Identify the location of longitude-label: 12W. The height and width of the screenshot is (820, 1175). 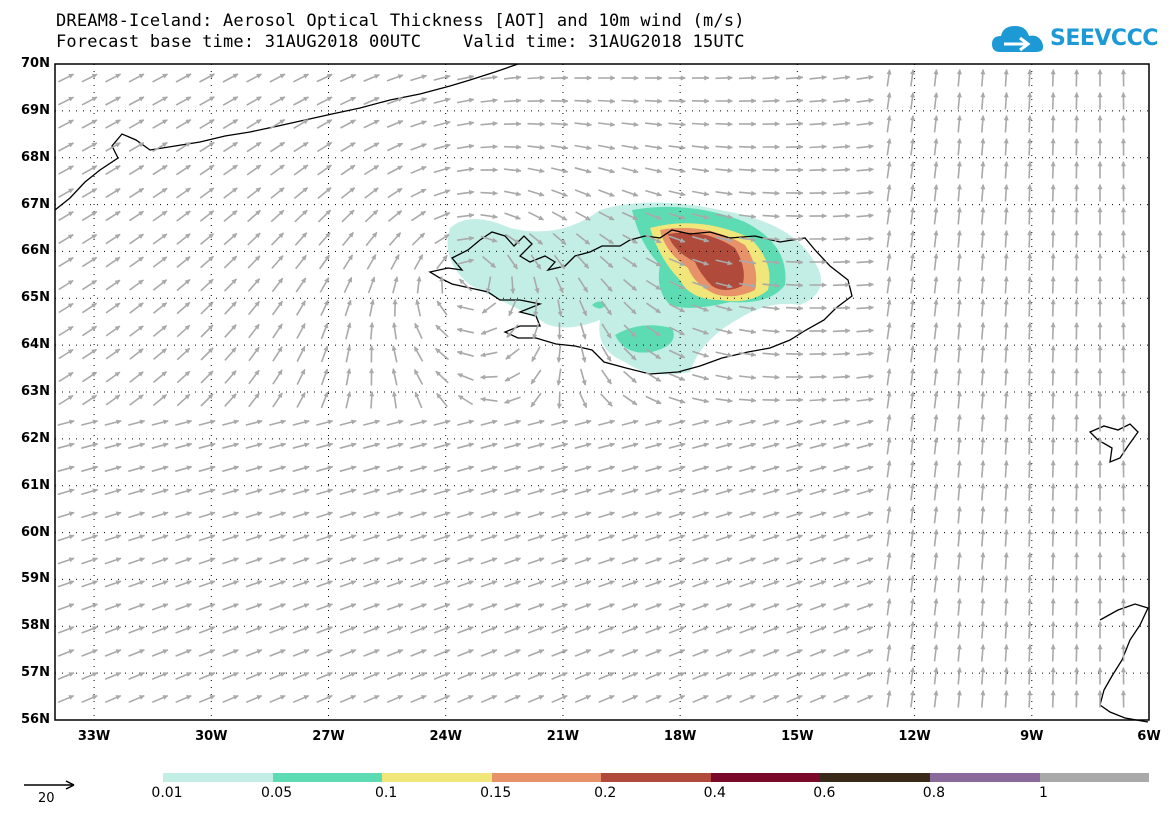
(914, 736).